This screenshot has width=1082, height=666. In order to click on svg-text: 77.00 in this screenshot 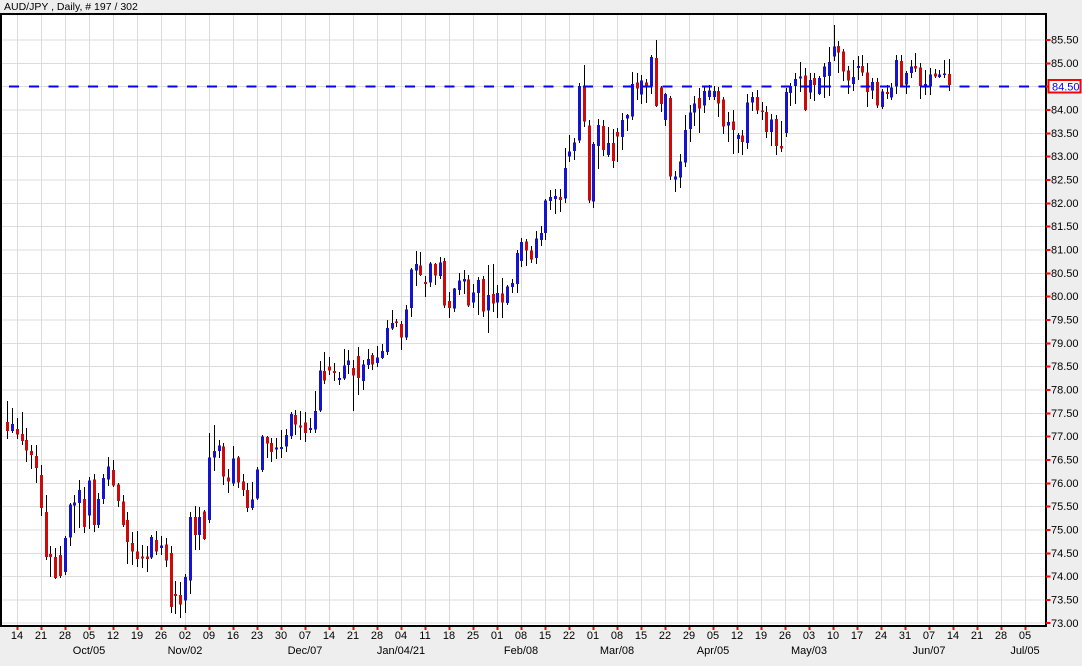, I will do `click(1065, 437)`.